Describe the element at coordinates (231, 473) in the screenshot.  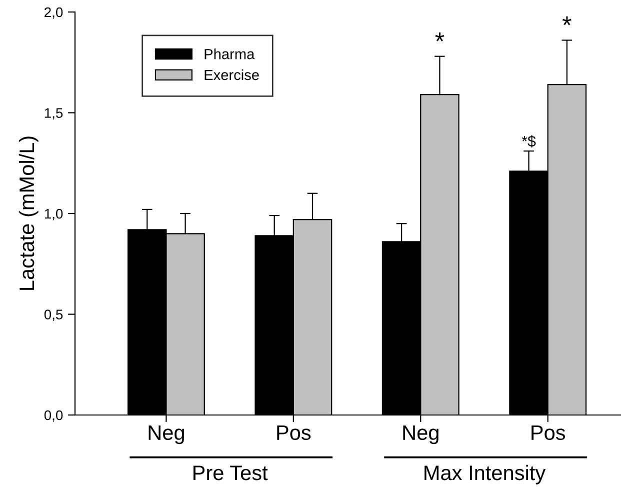
I see `text: Pre Test` at that location.